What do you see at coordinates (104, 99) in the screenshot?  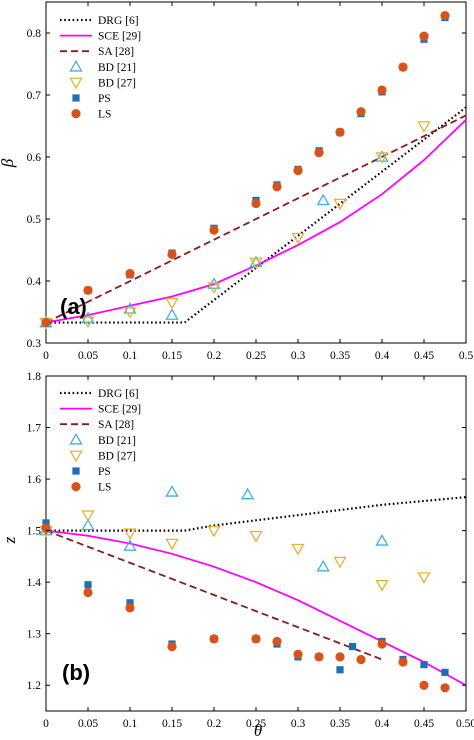 I see `legend-label-ps: PS` at bounding box center [104, 99].